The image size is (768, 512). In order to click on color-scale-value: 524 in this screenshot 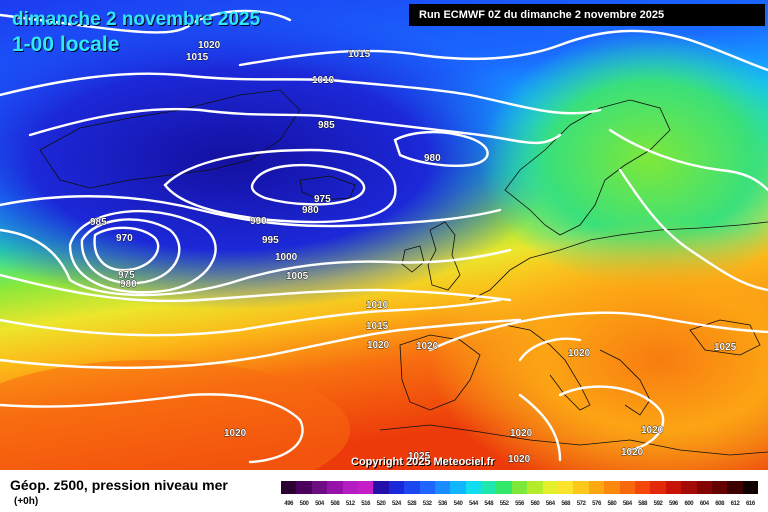, I will do `click(396, 504)`.